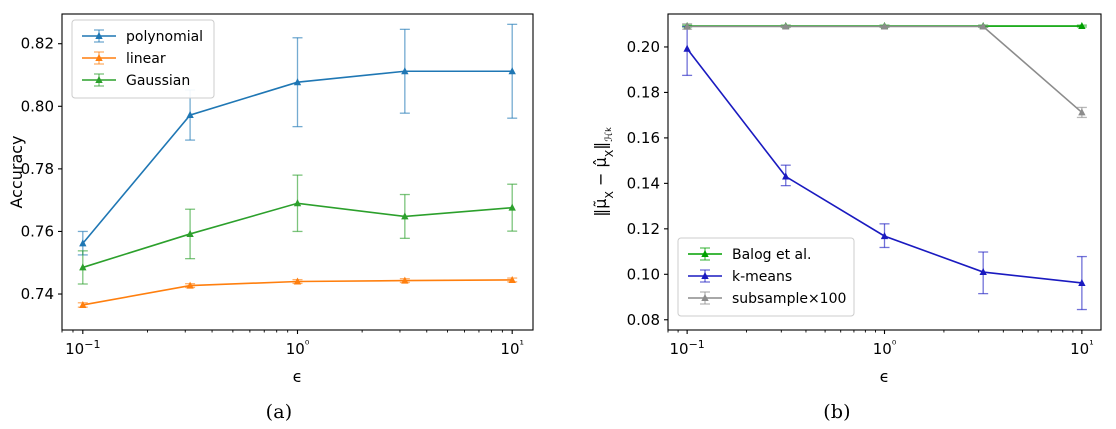 This screenshot has height=429, width=1116. Describe the element at coordinates (837, 412) in the screenshot. I see `subplot-caption-b: (b)` at that location.